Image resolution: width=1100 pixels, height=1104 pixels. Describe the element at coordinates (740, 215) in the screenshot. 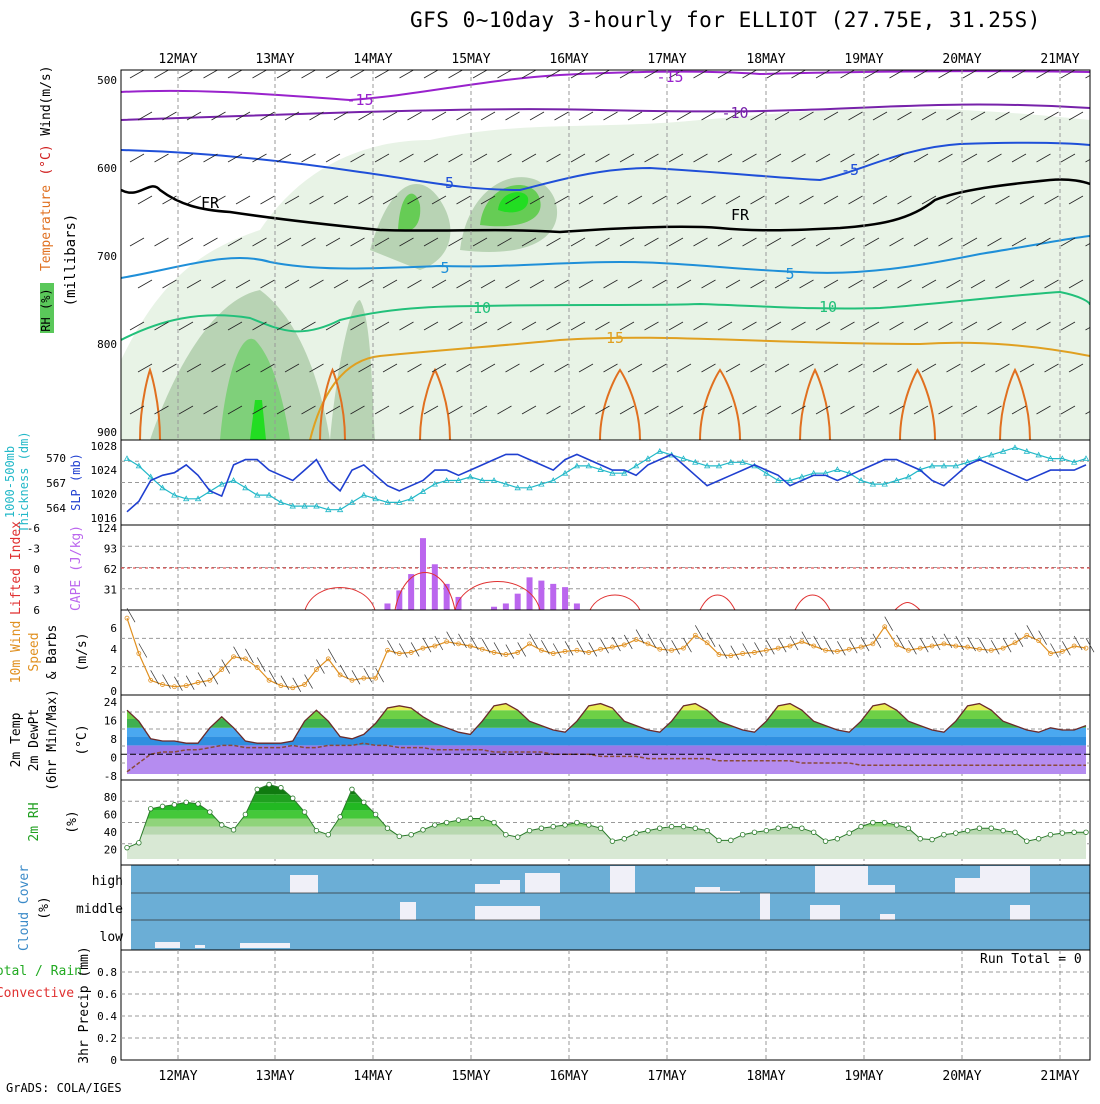

I see `contour-label-fr: FR` at that location.